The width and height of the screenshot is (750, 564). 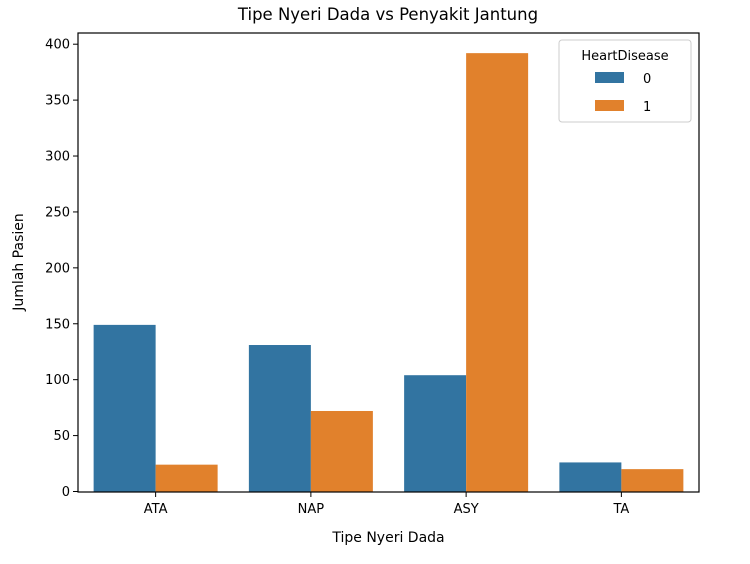 I want to click on x-tick-label-ta: TA, so click(x=620, y=509).